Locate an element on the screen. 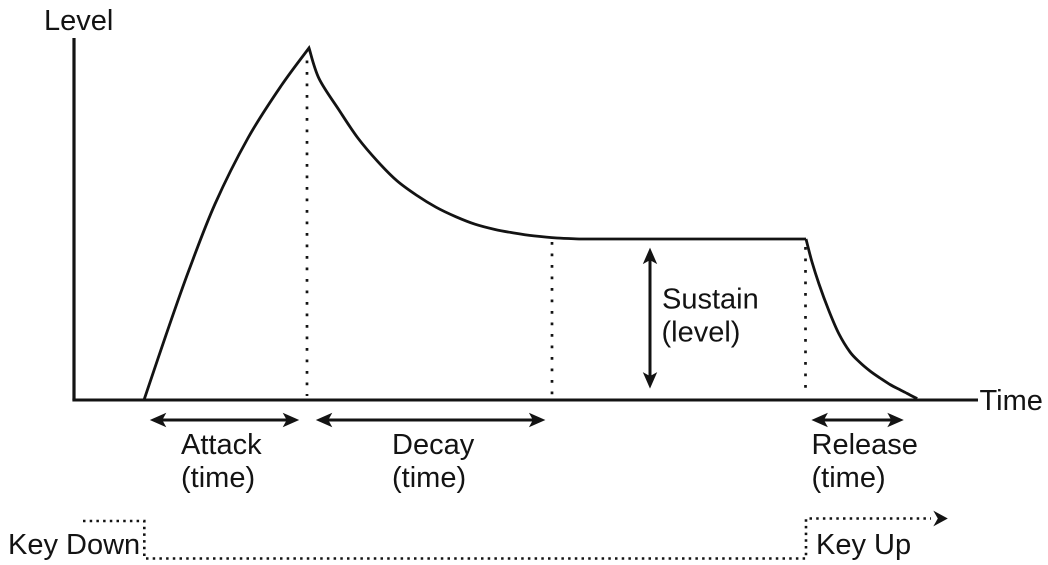 Image resolution: width=1048 pixels, height=565 pixels. svg-text: Sustain is located at coordinates (710, 300).